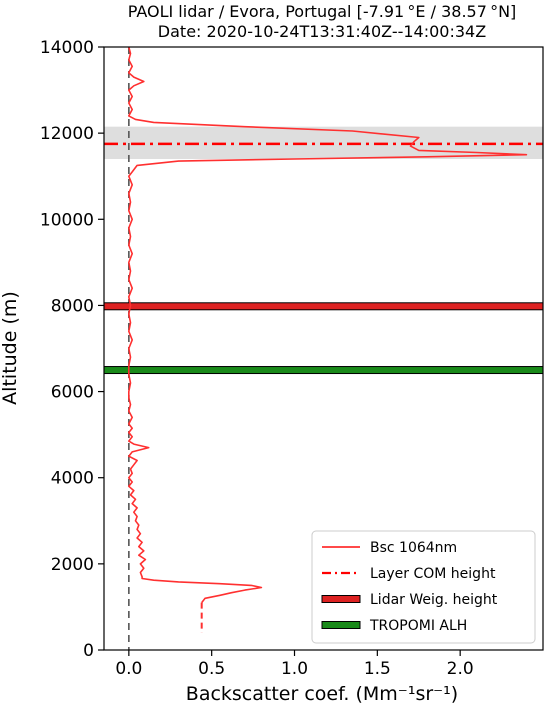 Image resolution: width=555 pixels, height=710 pixels. Describe the element at coordinates (128, 669) in the screenshot. I see `x-tick-label: 0.0` at that location.